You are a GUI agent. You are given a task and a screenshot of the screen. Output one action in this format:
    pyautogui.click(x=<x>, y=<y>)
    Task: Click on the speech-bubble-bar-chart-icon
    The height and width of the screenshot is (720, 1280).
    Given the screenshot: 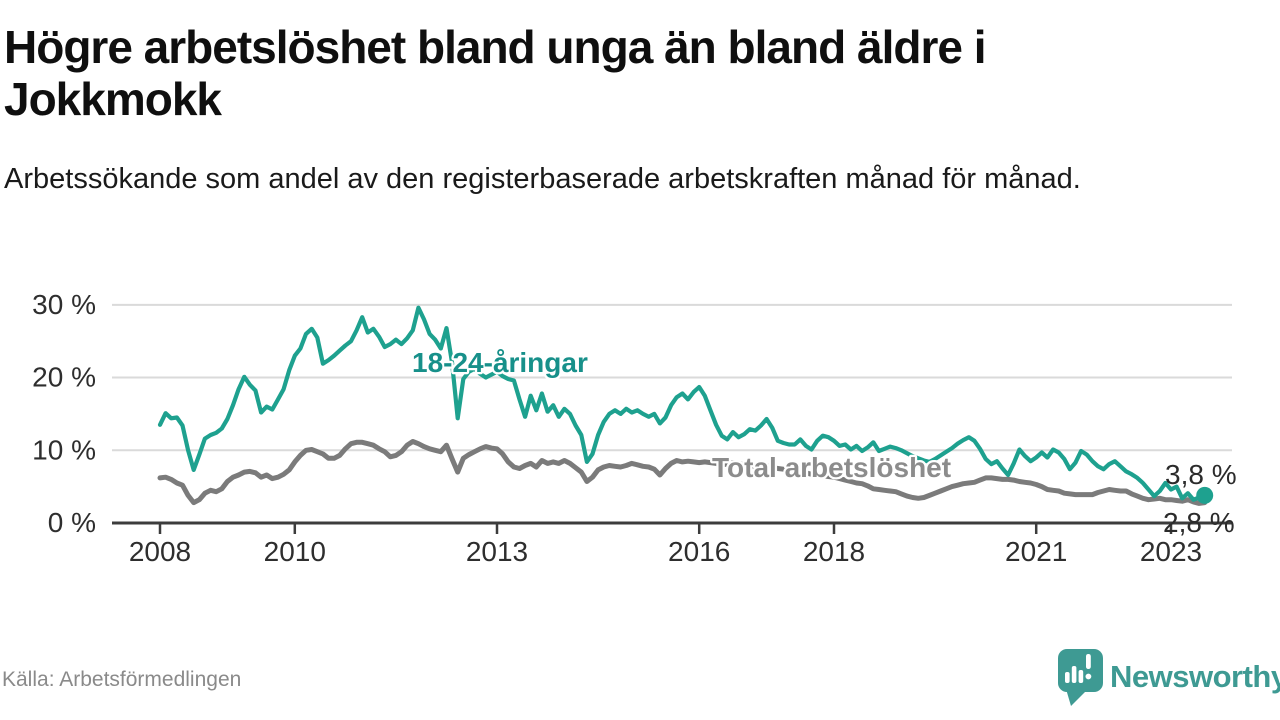 What is the action you would take?
    pyautogui.click(x=1080, y=677)
    